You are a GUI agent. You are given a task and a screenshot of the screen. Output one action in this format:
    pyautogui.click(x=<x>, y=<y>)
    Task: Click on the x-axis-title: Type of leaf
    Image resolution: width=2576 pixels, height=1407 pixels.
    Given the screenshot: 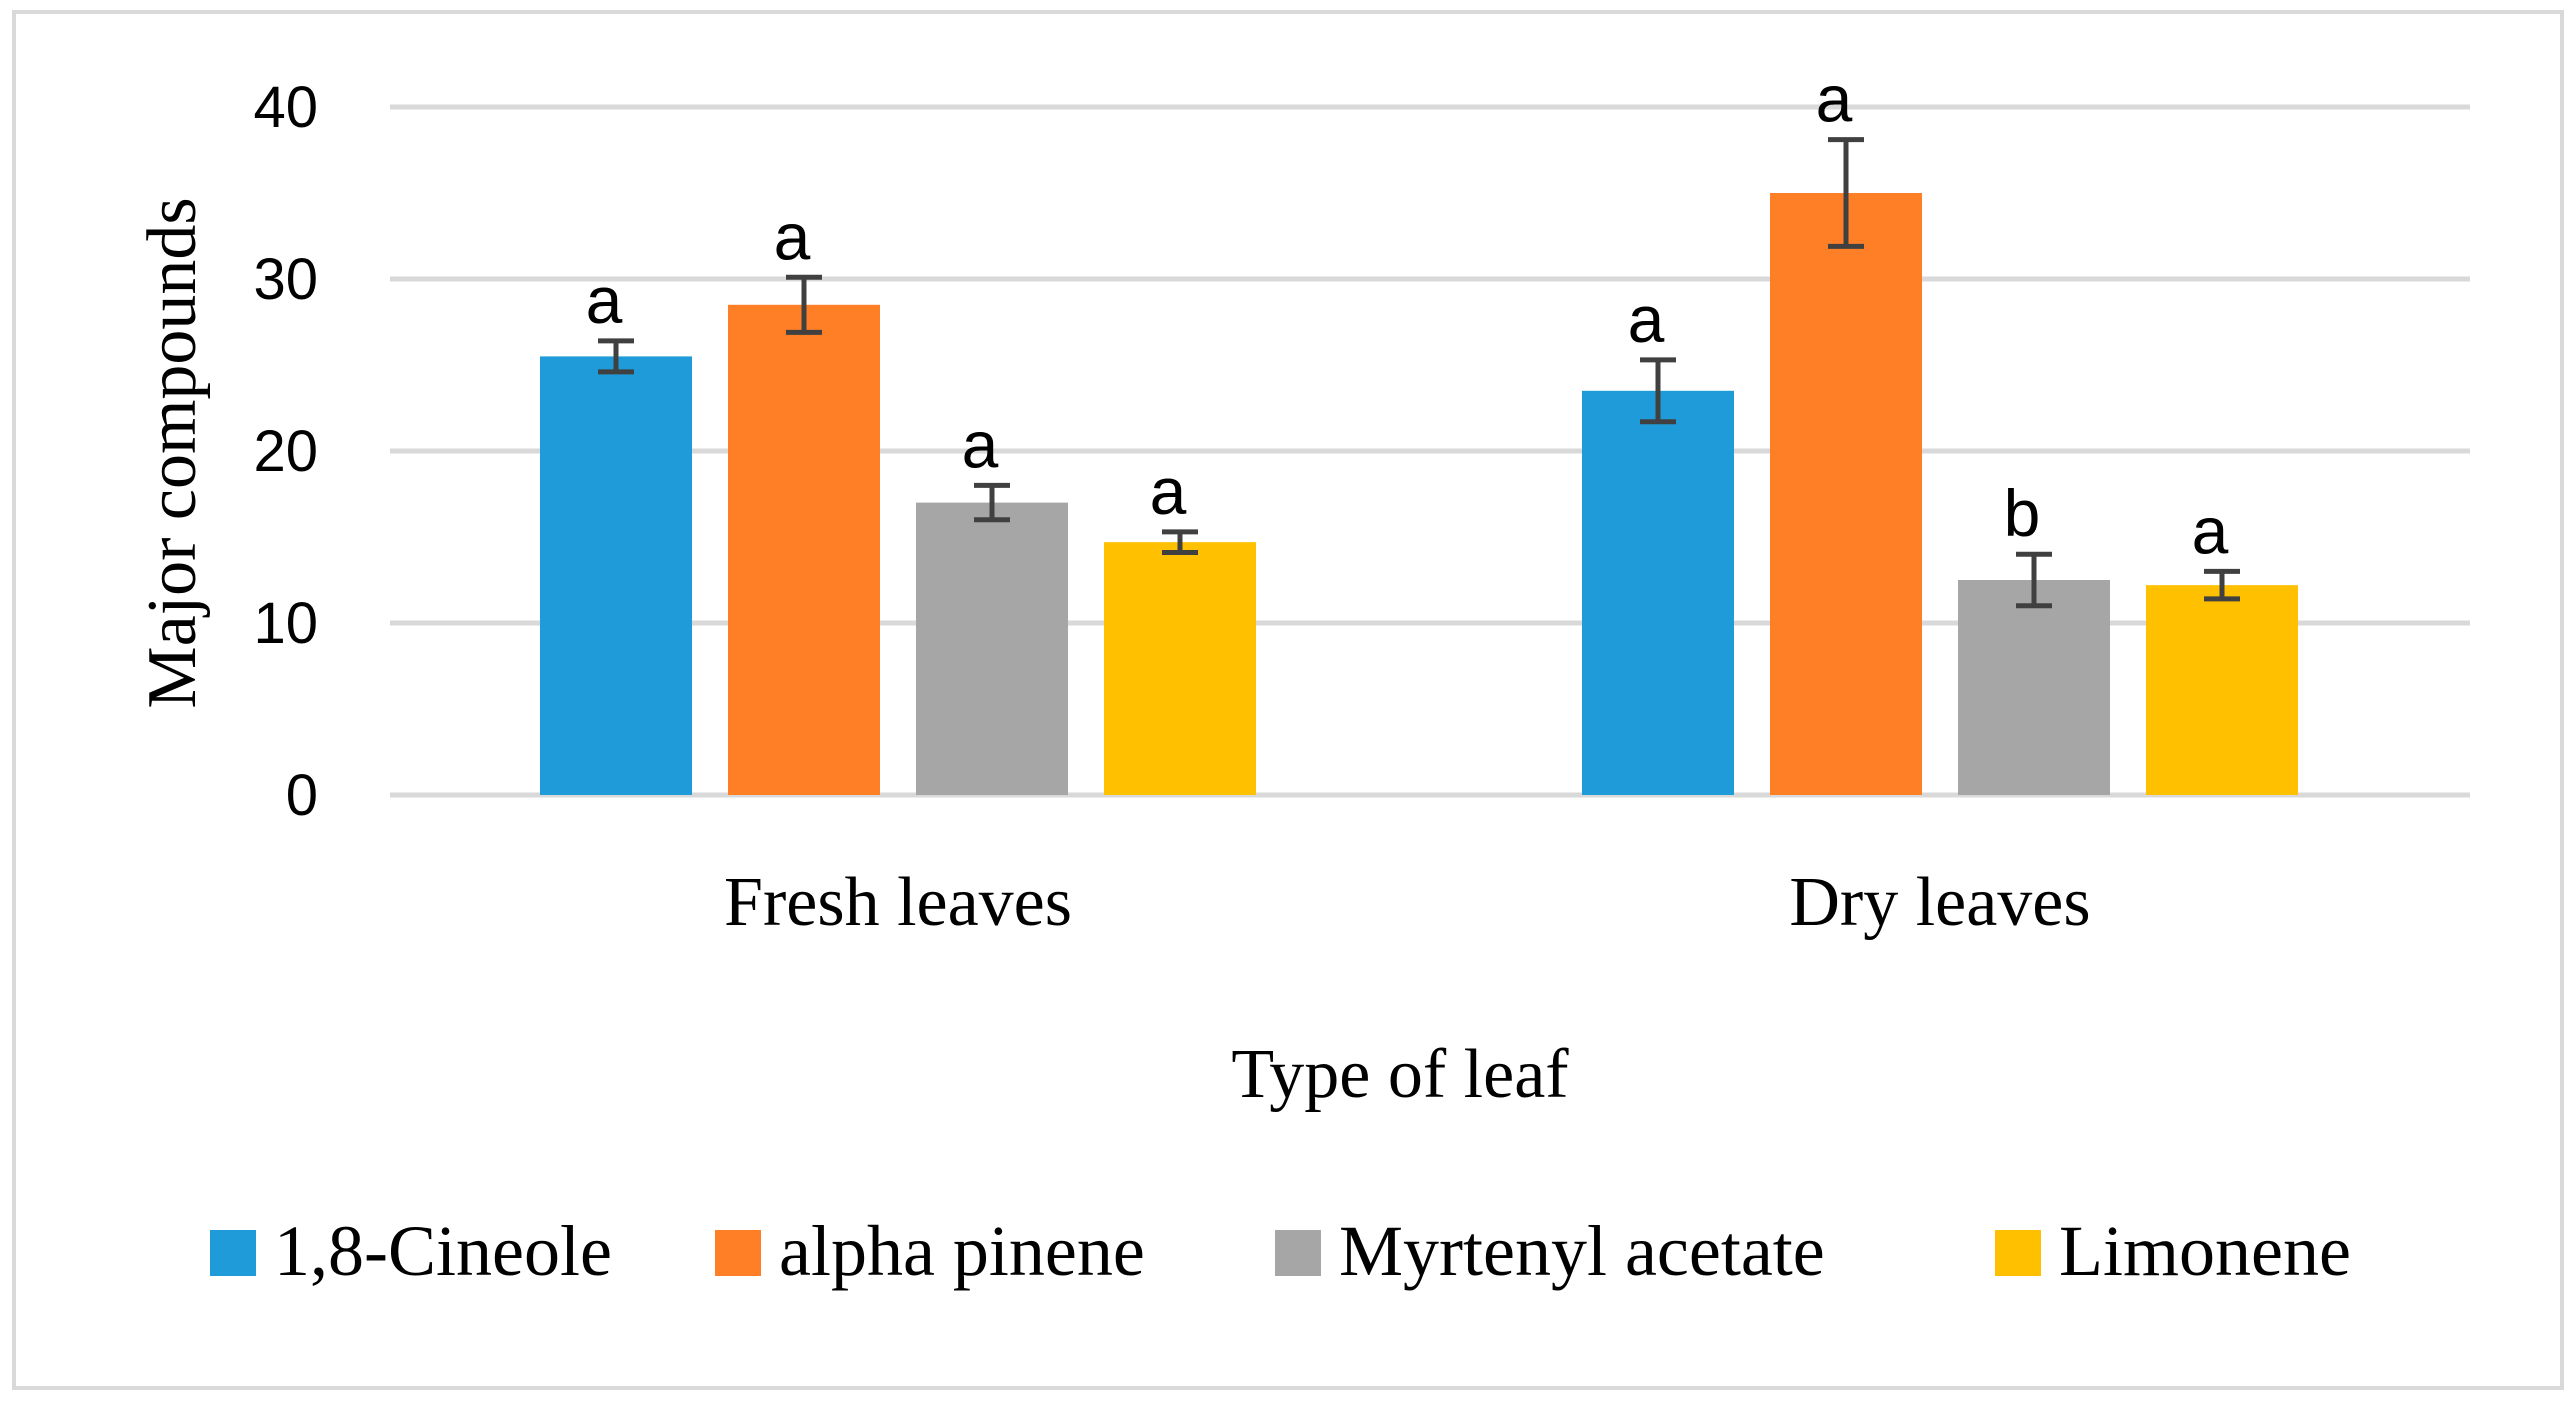 What is the action you would take?
    pyautogui.click(x=1400, y=1074)
    